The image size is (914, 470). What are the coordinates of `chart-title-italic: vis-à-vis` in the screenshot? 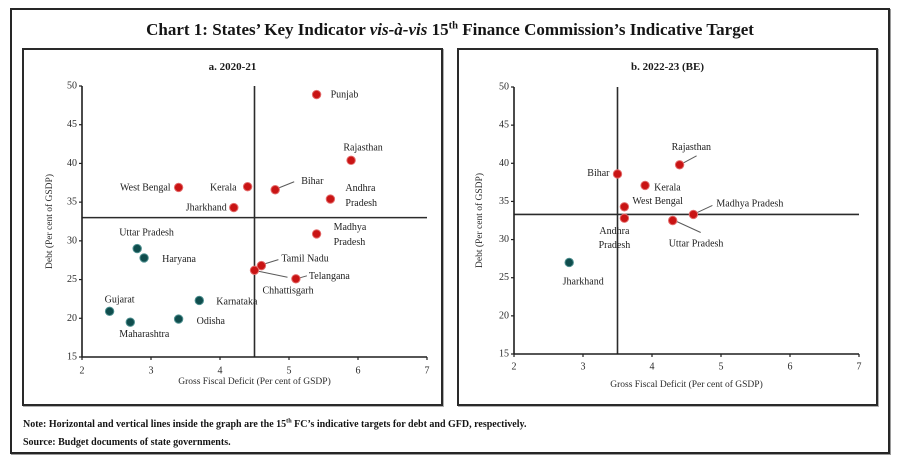 It's located at (398, 29).